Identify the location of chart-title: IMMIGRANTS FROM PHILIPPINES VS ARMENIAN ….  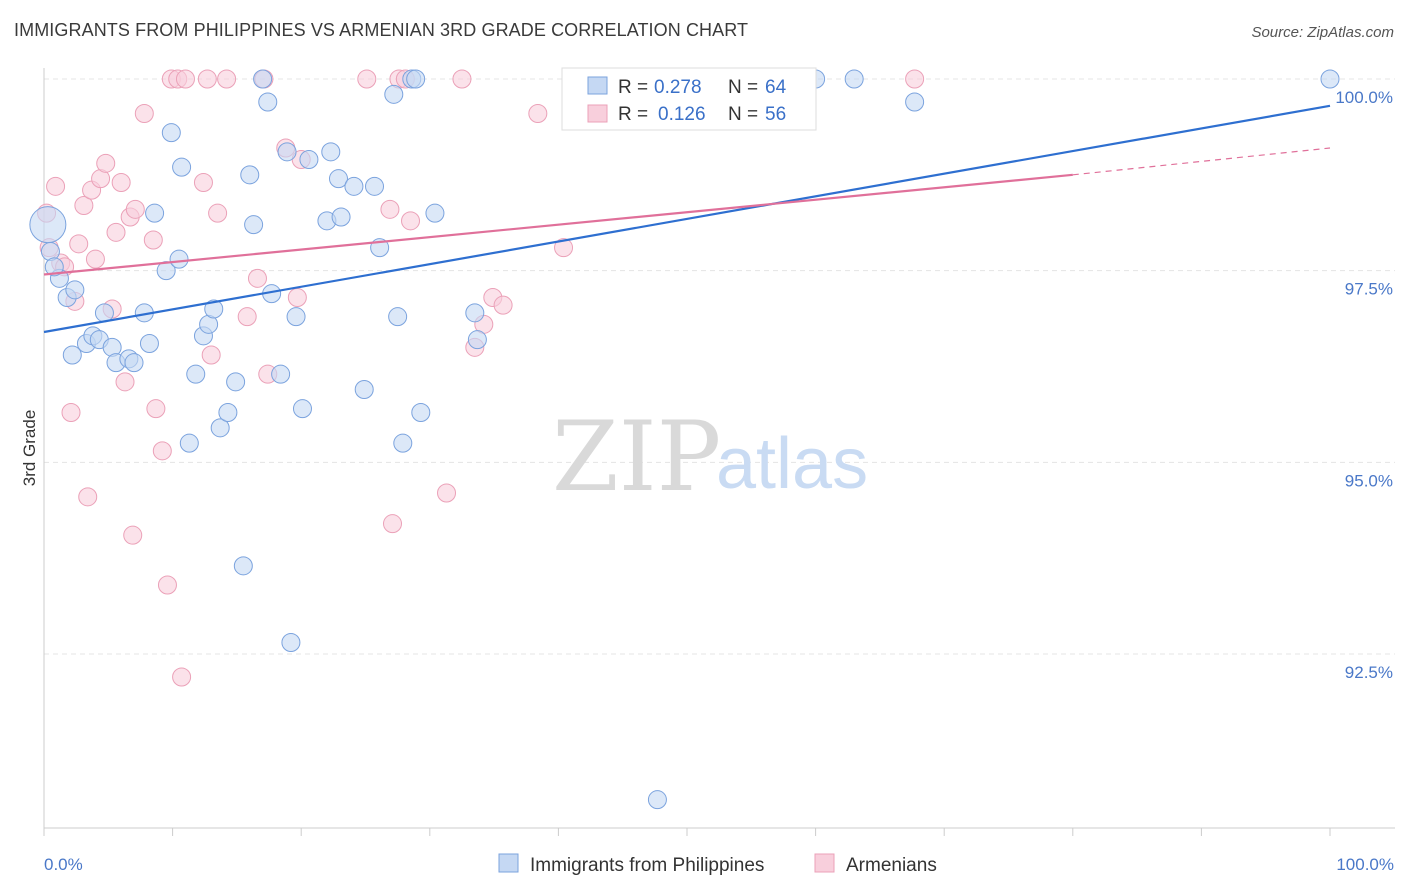
(381, 30).